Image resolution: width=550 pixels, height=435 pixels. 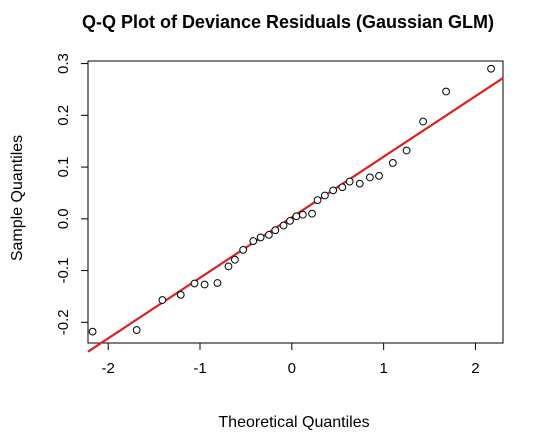 What do you see at coordinates (63, 167) in the screenshot?
I see `y-tick-label: 0.1` at bounding box center [63, 167].